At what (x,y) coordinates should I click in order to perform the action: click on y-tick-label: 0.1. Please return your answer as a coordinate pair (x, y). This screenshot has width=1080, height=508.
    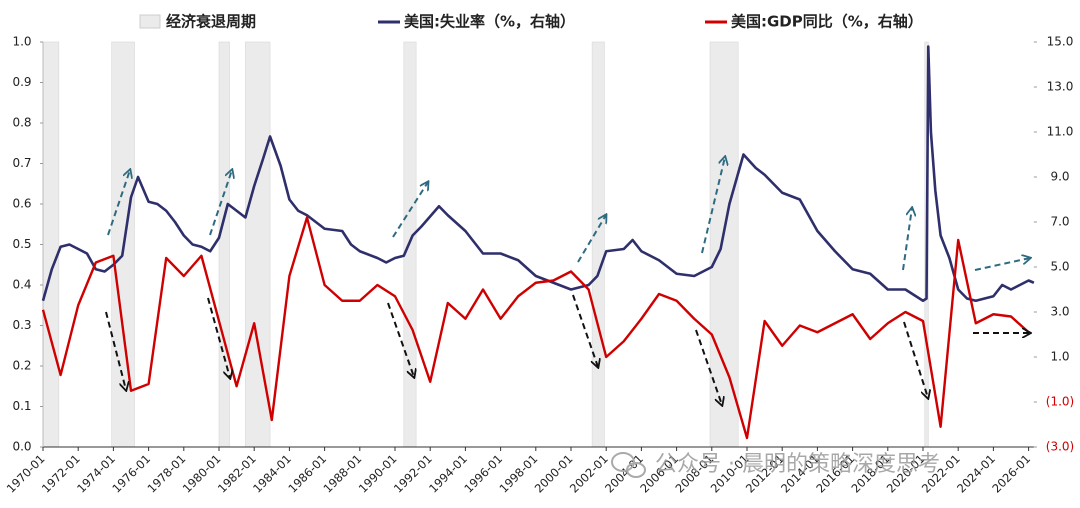
    Looking at the image, I should click on (21, 406).